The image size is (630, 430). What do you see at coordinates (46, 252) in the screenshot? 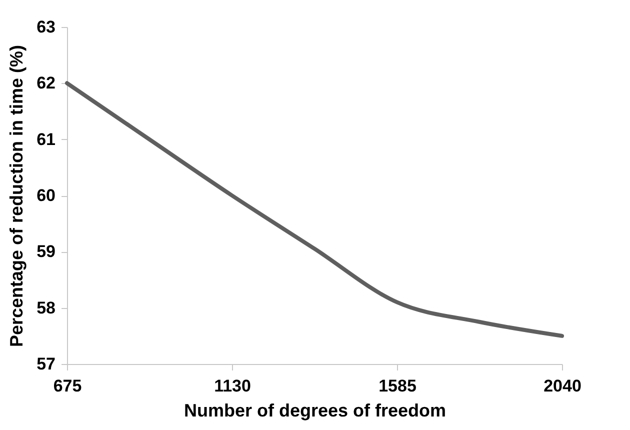
I see `y-tick-label: 59` at bounding box center [46, 252].